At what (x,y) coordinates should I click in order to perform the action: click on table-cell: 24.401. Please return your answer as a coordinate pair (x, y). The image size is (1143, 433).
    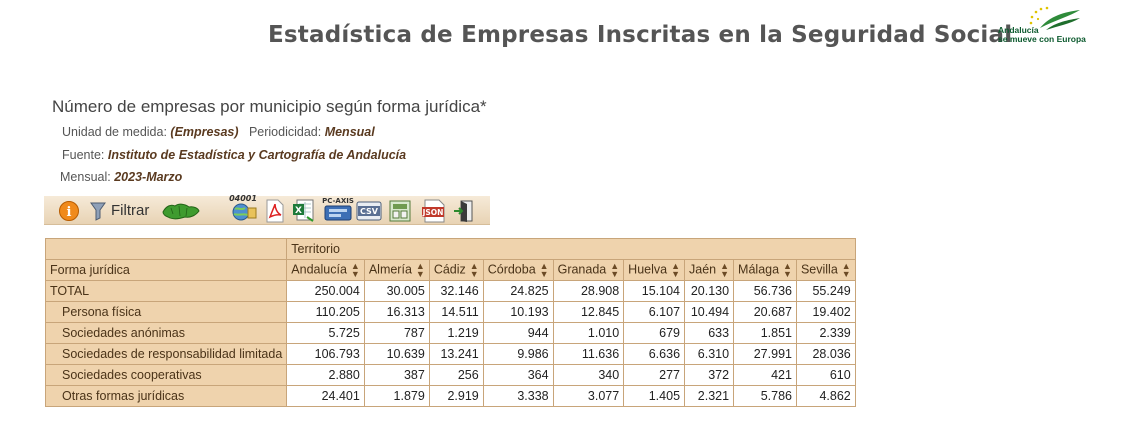
    Looking at the image, I should click on (325, 396).